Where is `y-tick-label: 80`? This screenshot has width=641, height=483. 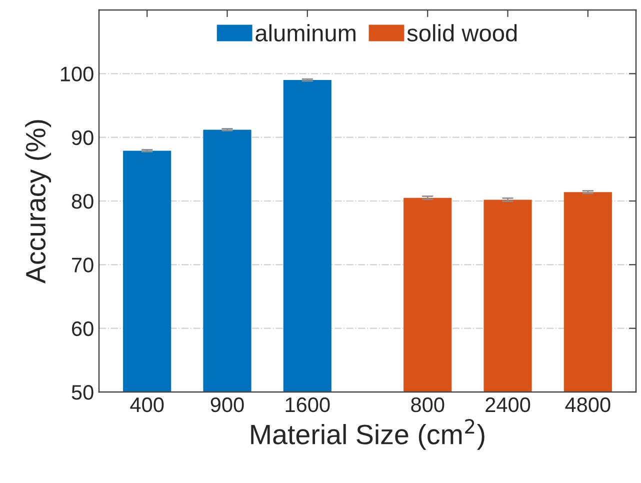
y-tick-label: 80 is located at coordinates (83, 201).